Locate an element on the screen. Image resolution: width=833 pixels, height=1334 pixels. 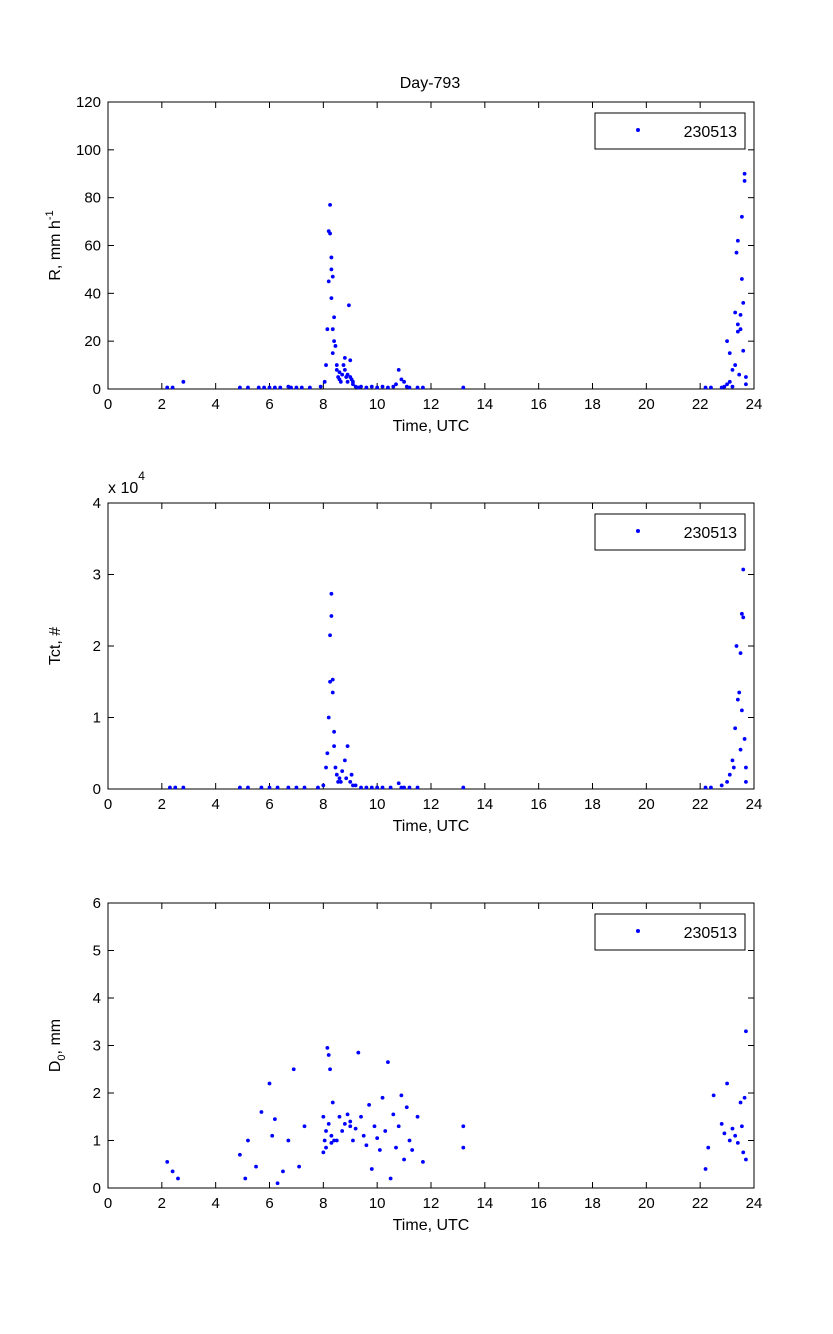
legend-marker is located at coordinates (638, 931).